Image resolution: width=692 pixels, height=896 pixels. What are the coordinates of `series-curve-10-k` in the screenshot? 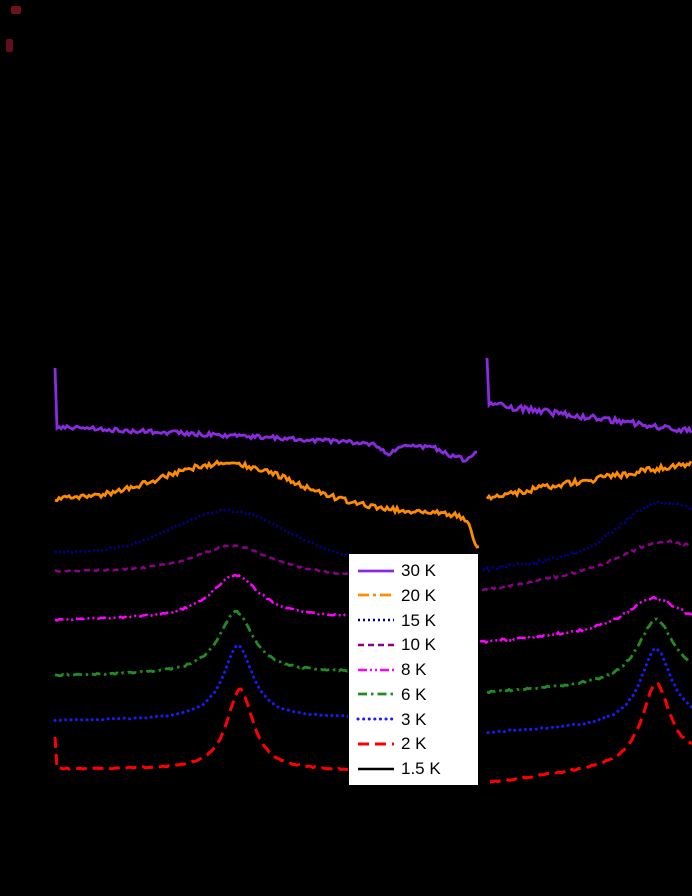 It's located at (266, 563).